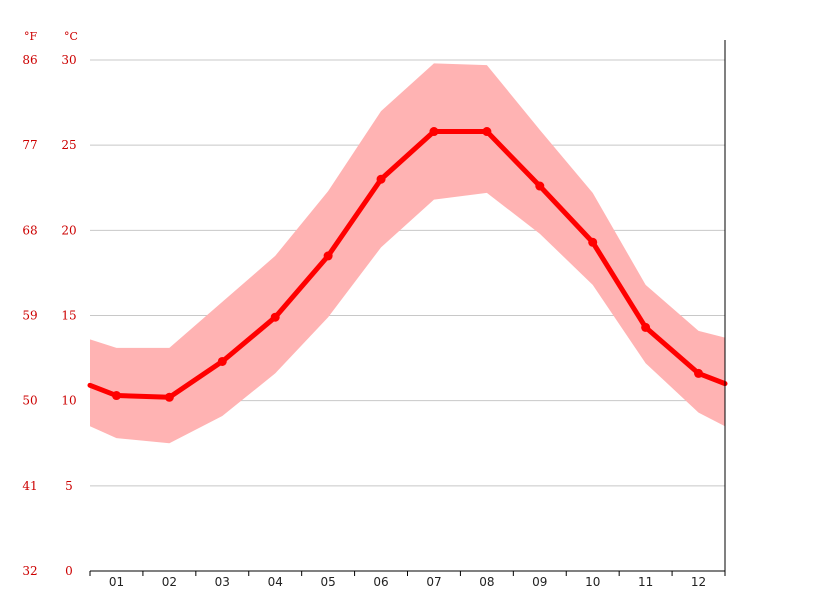 Image resolution: width=815 pixels, height=611 pixels. What do you see at coordinates (68, 316) in the screenshot?
I see `y-tick-c-15: 15` at bounding box center [68, 316].